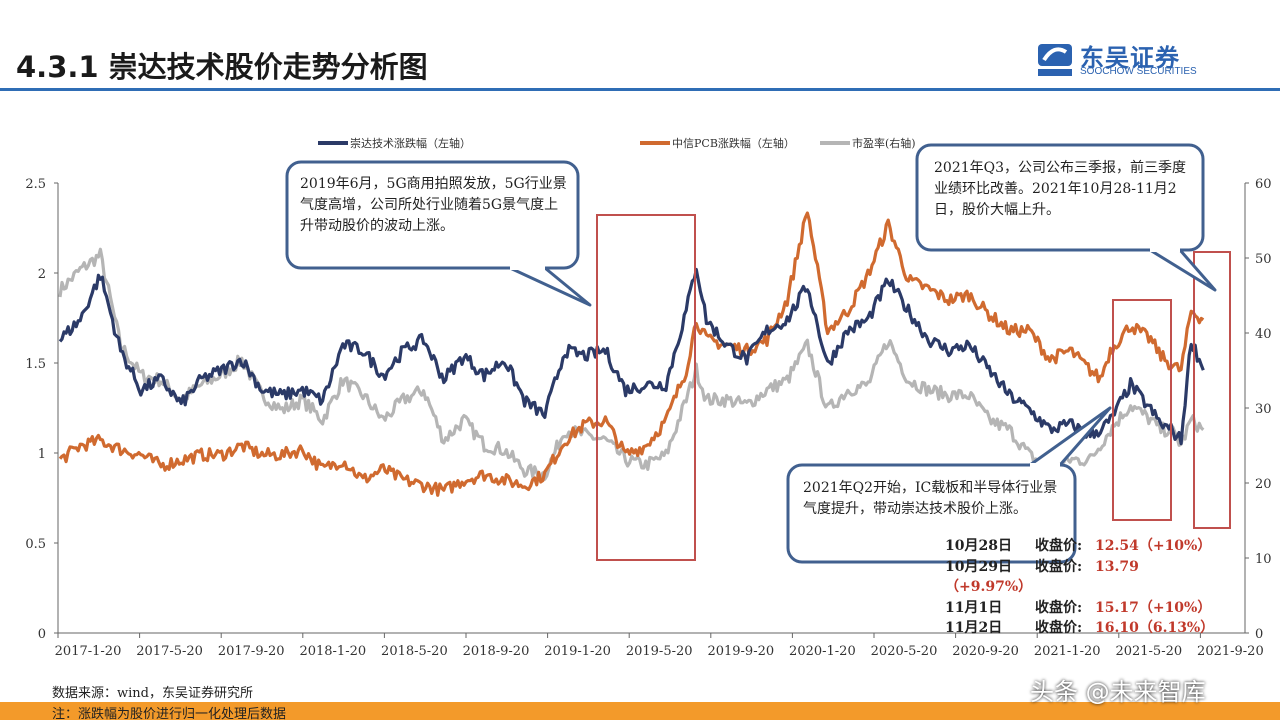 Image resolution: width=1280 pixels, height=722 pixels. I want to click on x-tick-label: 2021-9-20, so click(1230, 651).